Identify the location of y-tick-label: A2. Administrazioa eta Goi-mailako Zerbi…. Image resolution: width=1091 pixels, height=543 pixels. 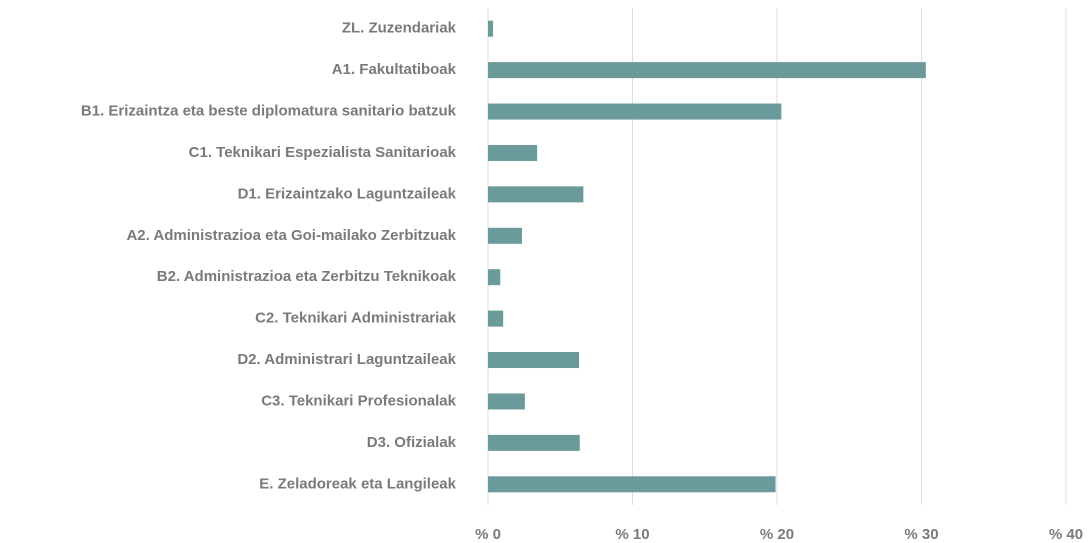
(291, 235).